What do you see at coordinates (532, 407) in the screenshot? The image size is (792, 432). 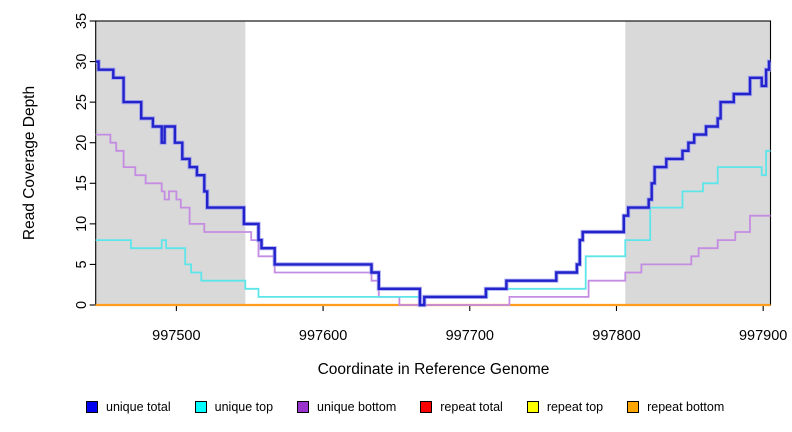 I see `legend-swatch-repeat-top` at bounding box center [532, 407].